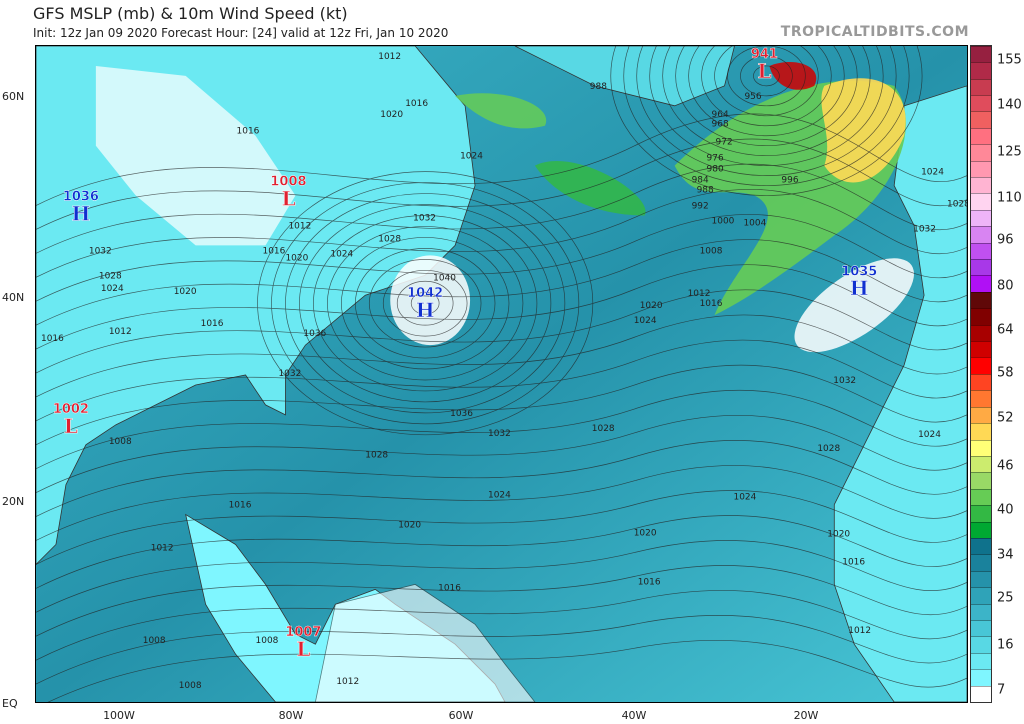 The height and width of the screenshot is (724, 1024). Describe the element at coordinates (501, 111) in the screenshot. I see `wind-band-north` at that location.